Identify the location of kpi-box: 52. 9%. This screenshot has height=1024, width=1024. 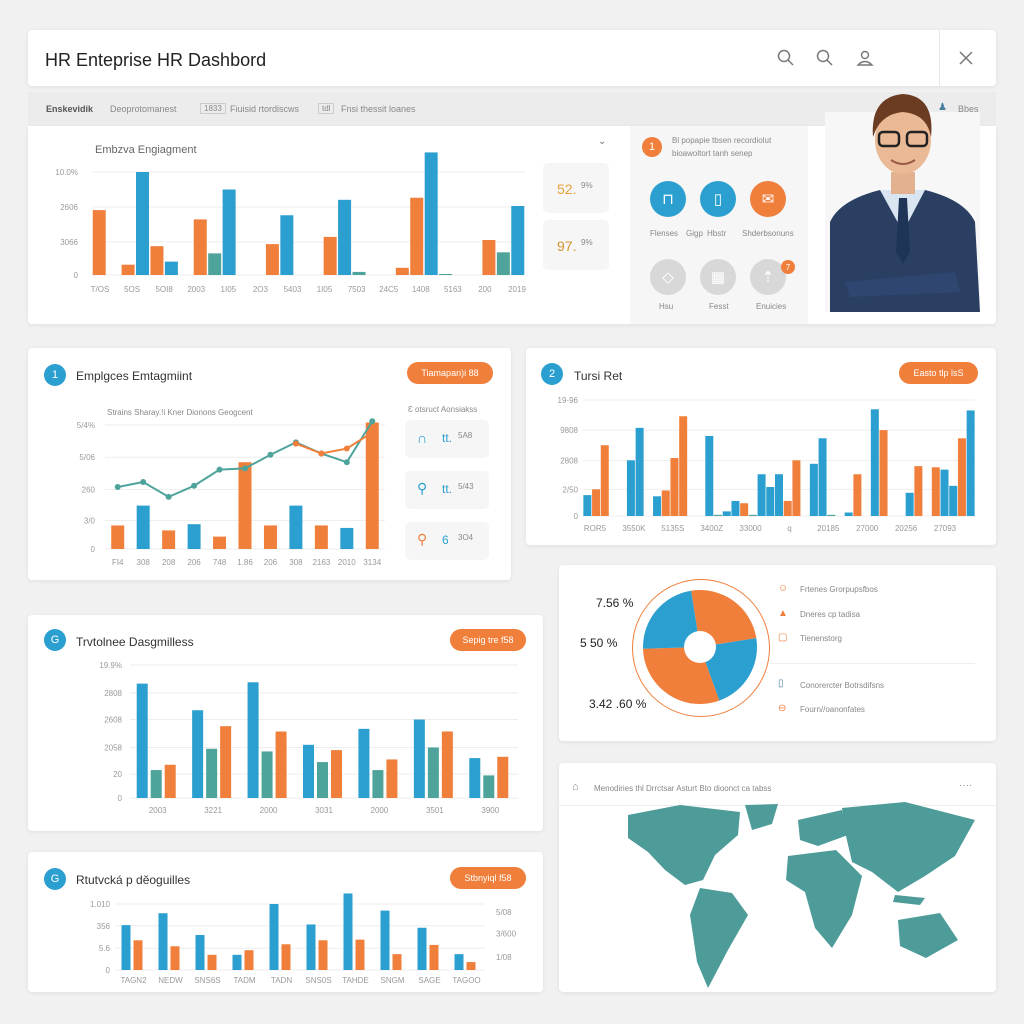
(576, 188).